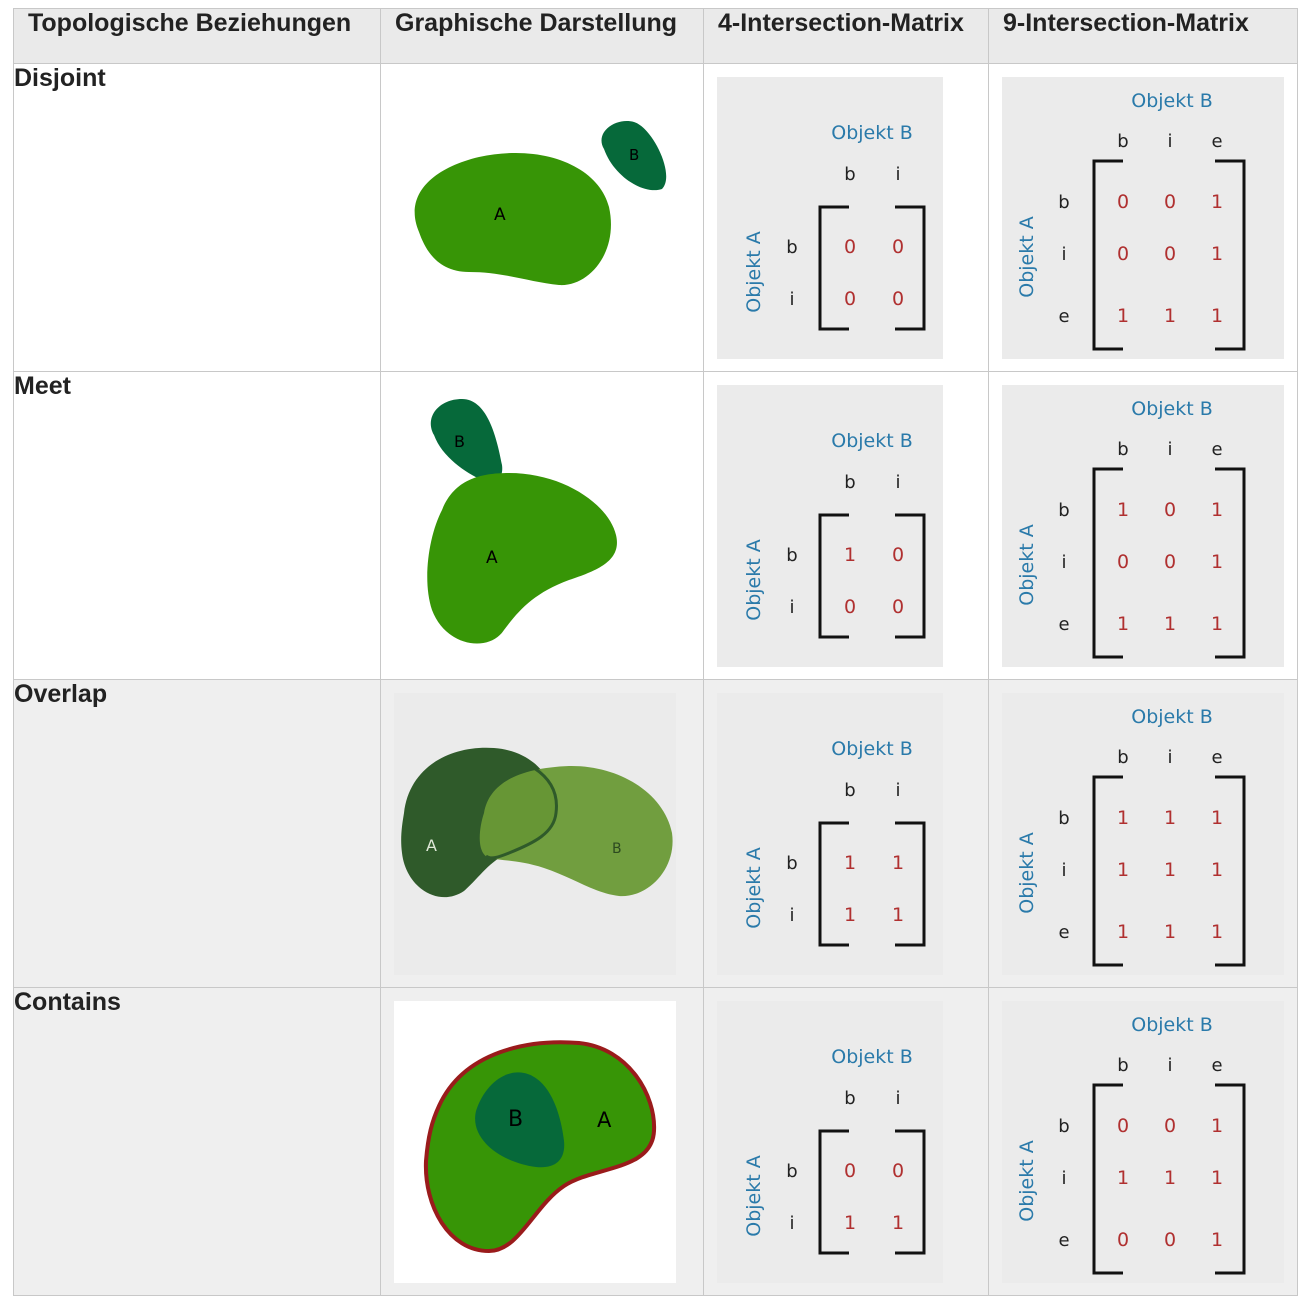  I want to click on intersection-matrix-4: Objekt B b i b i Objekt A 0 0 0 0, so click(830, 218).